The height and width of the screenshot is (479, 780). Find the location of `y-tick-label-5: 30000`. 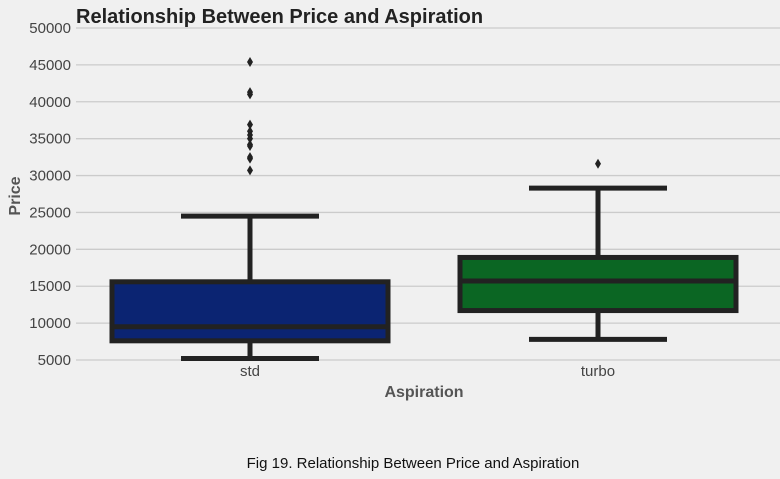

y-tick-label-5: 30000 is located at coordinates (50, 176).